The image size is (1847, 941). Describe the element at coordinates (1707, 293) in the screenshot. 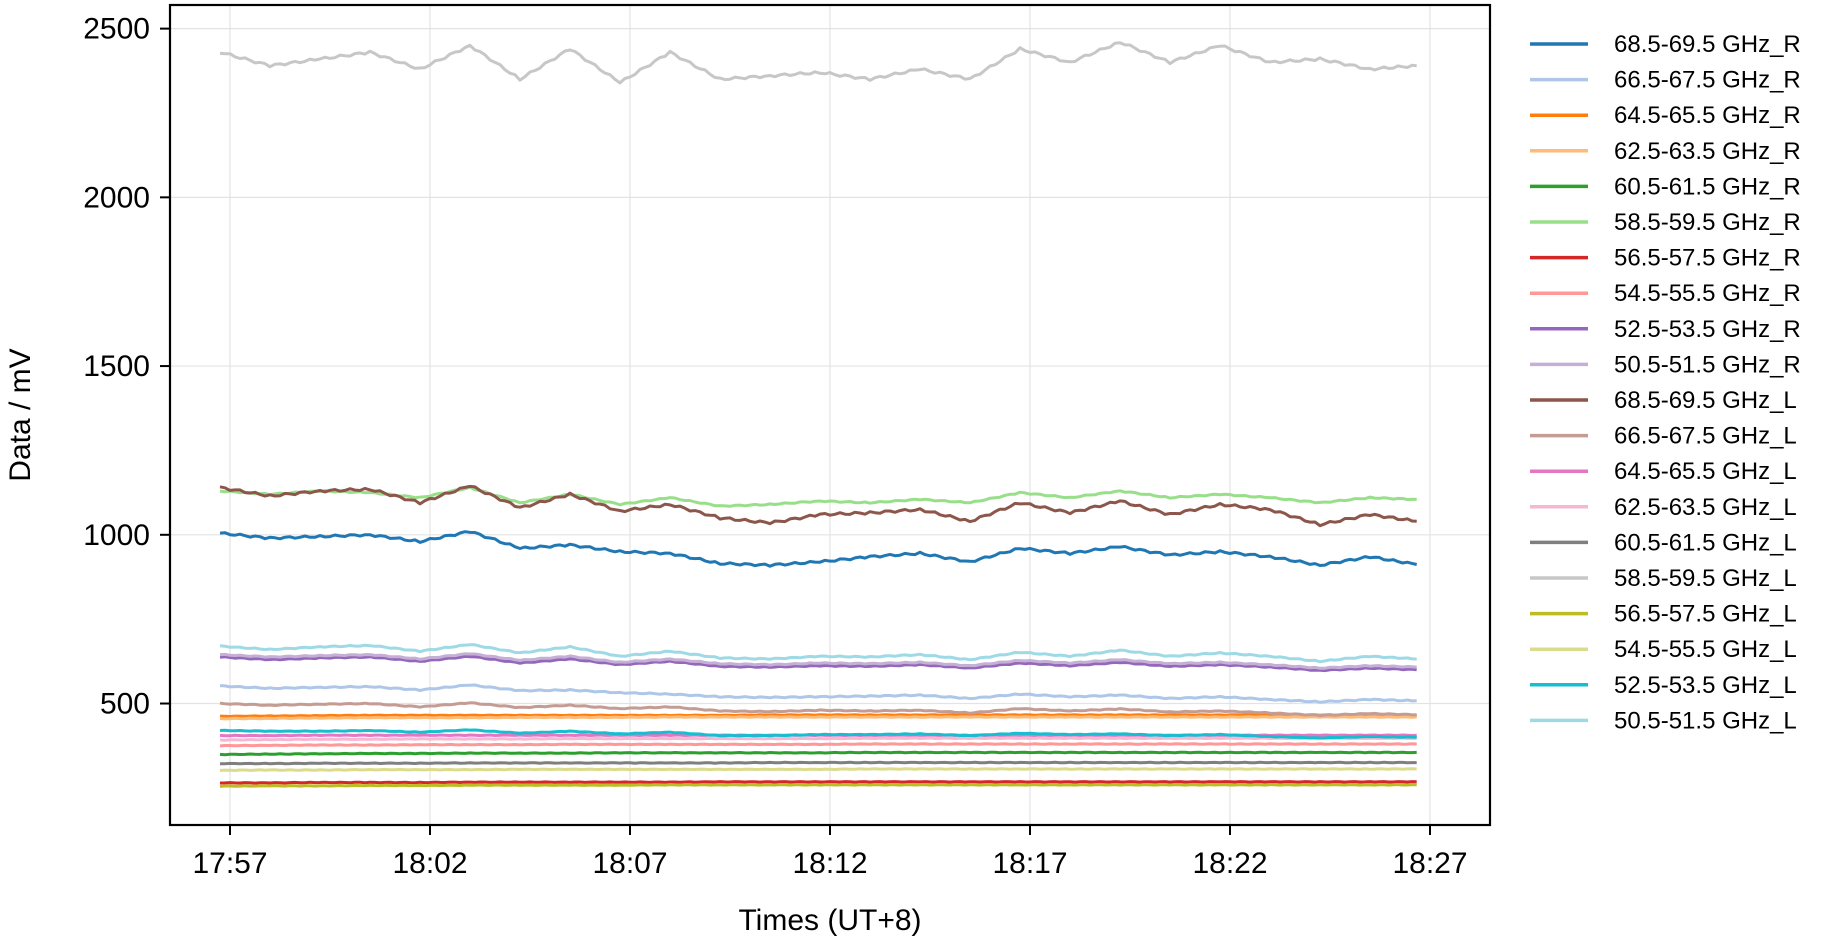

I see `legend-label: 54.5-55.5 GHz_R` at that location.